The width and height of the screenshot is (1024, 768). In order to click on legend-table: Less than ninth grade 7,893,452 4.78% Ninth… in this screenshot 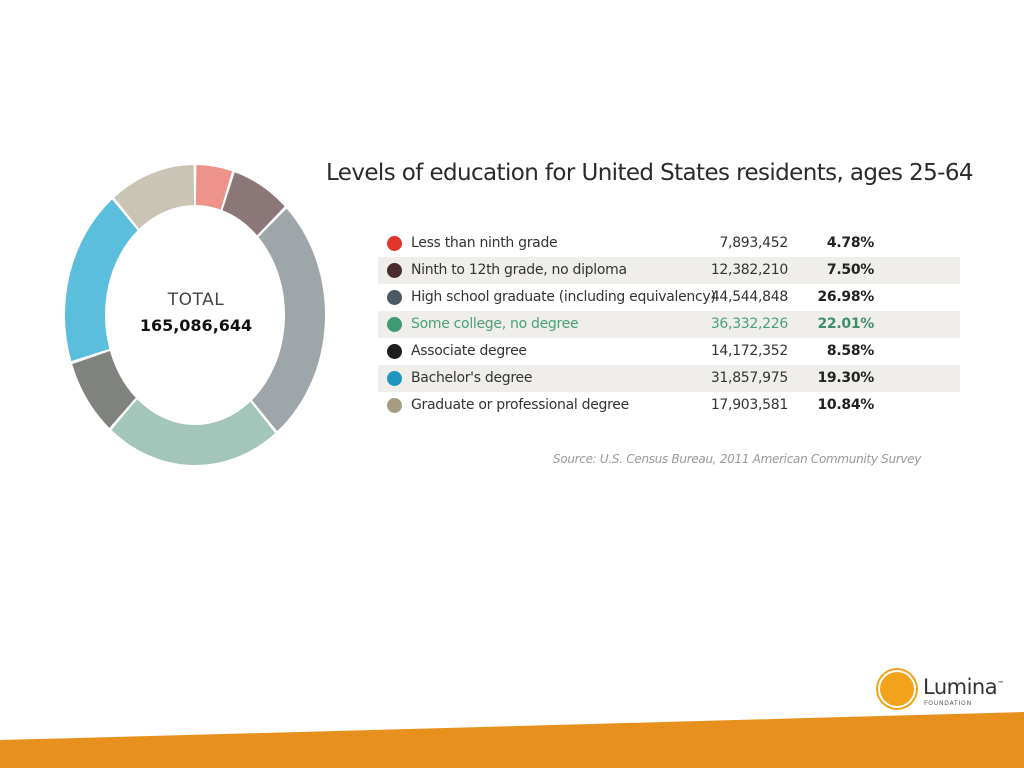, I will do `click(669, 324)`.